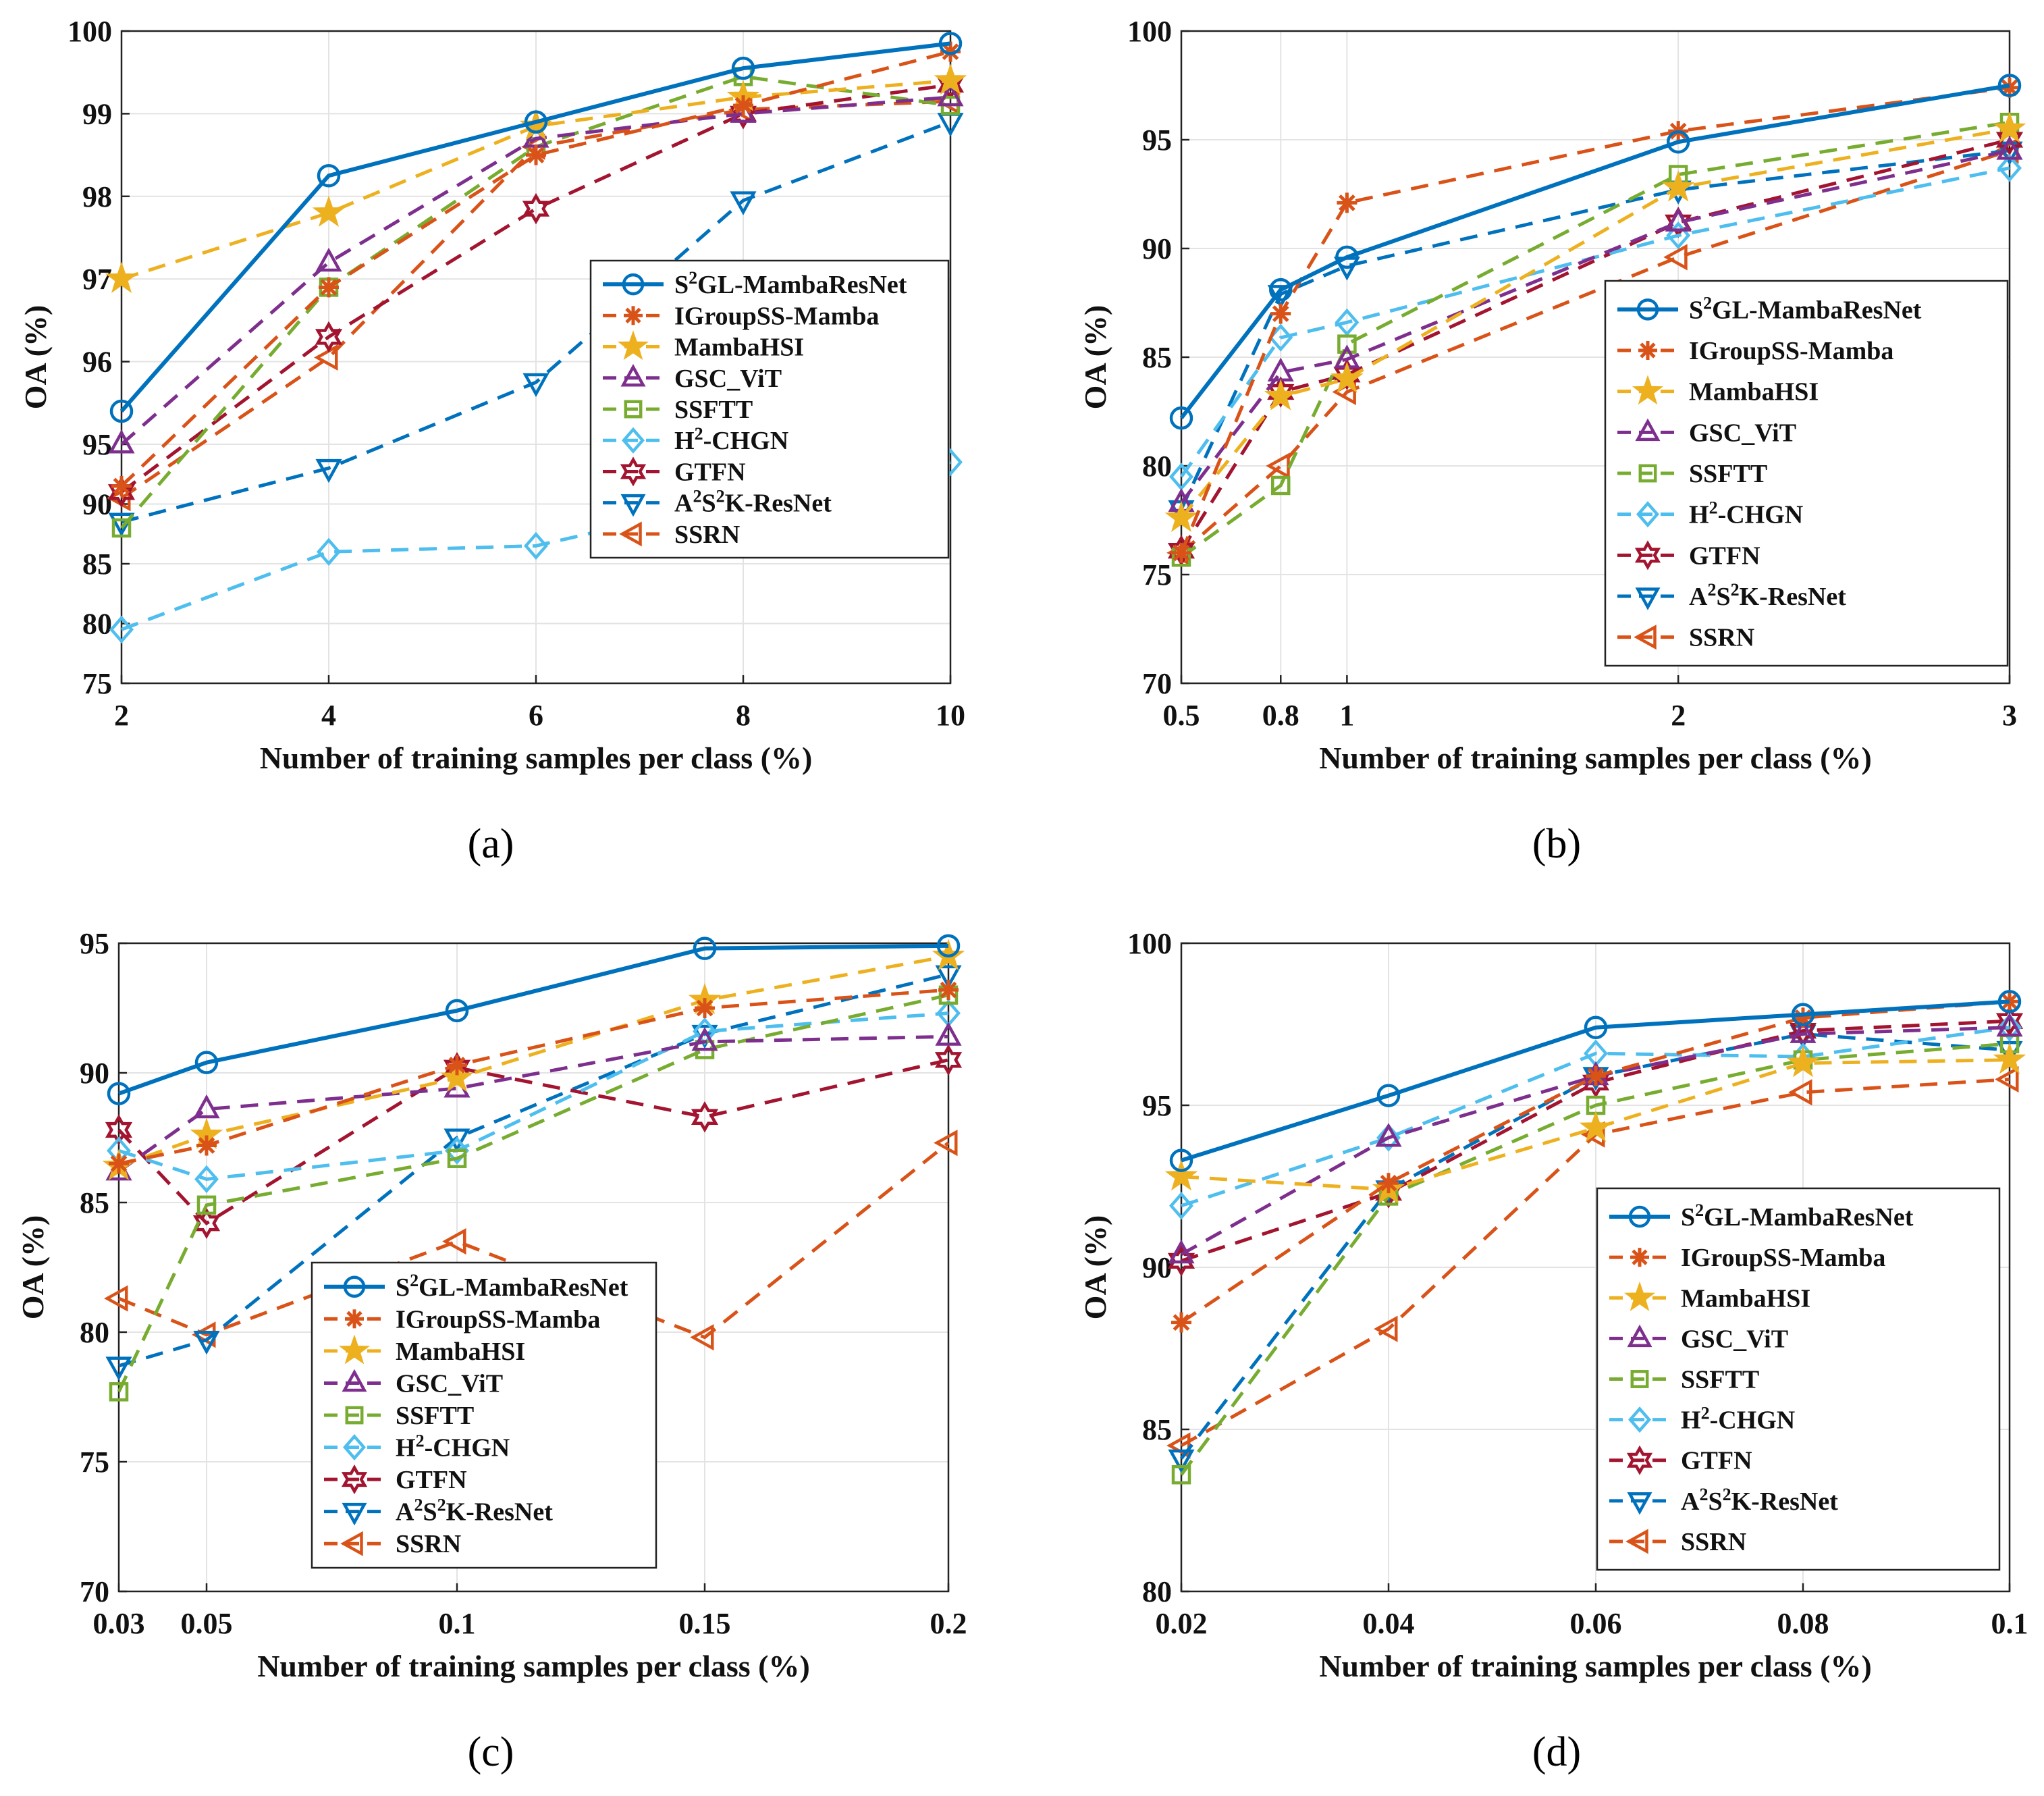 Image resolution: width=2044 pixels, height=1796 pixels. Describe the element at coordinates (695, 439) in the screenshot. I see `legend-item: H2-CHGN` at that location.